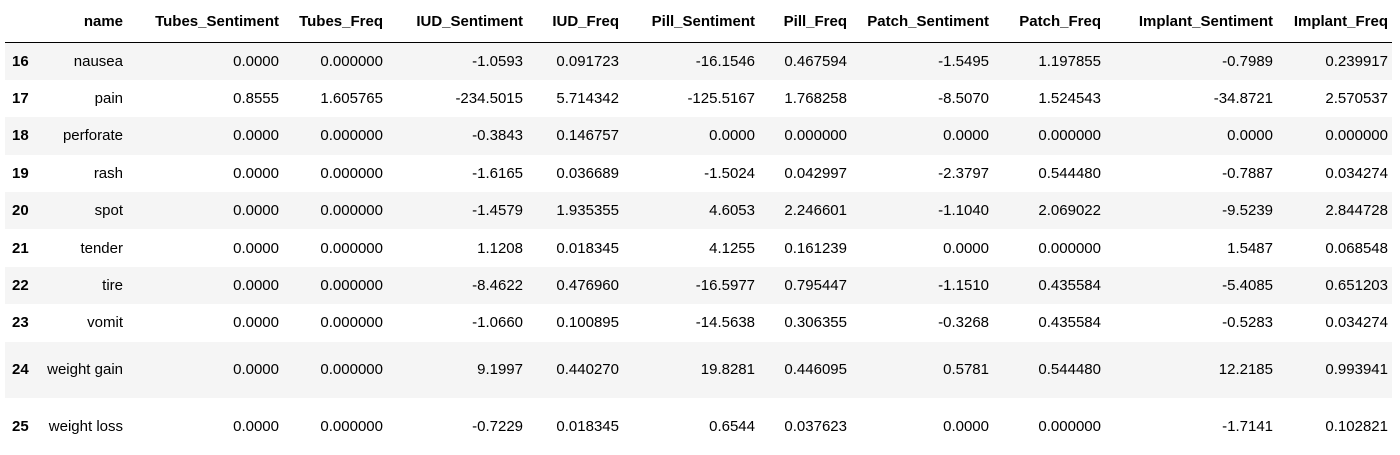 This screenshot has width=1400, height=455. What do you see at coordinates (1356, 61) in the screenshot?
I see `cell-implant-freq: 0.239917` at bounding box center [1356, 61].